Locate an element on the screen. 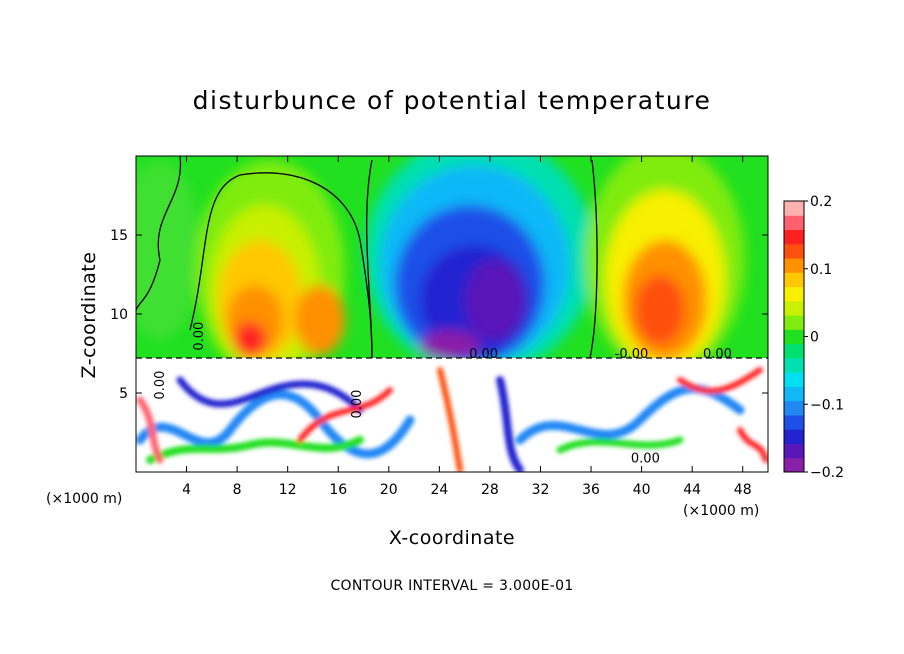 This screenshot has height=654, width=904. x-tick-label: 48 is located at coordinates (743, 490).